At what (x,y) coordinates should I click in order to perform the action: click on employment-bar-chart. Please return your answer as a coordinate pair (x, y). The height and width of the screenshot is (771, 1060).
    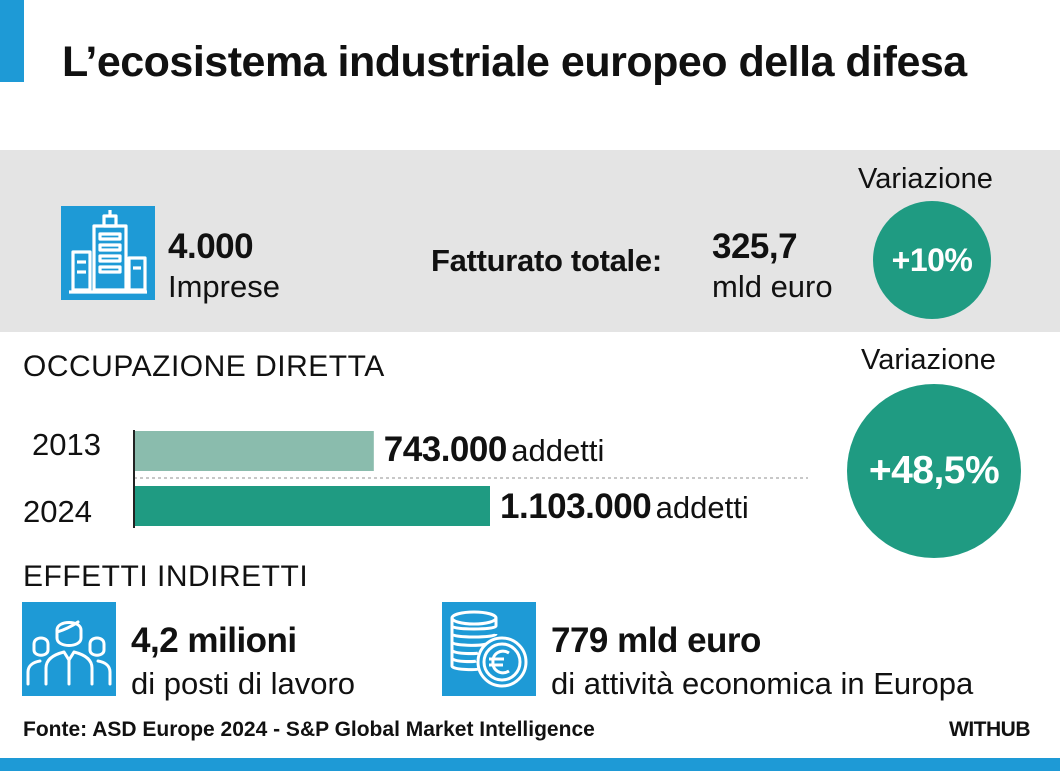
    Looking at the image, I should click on (470, 479).